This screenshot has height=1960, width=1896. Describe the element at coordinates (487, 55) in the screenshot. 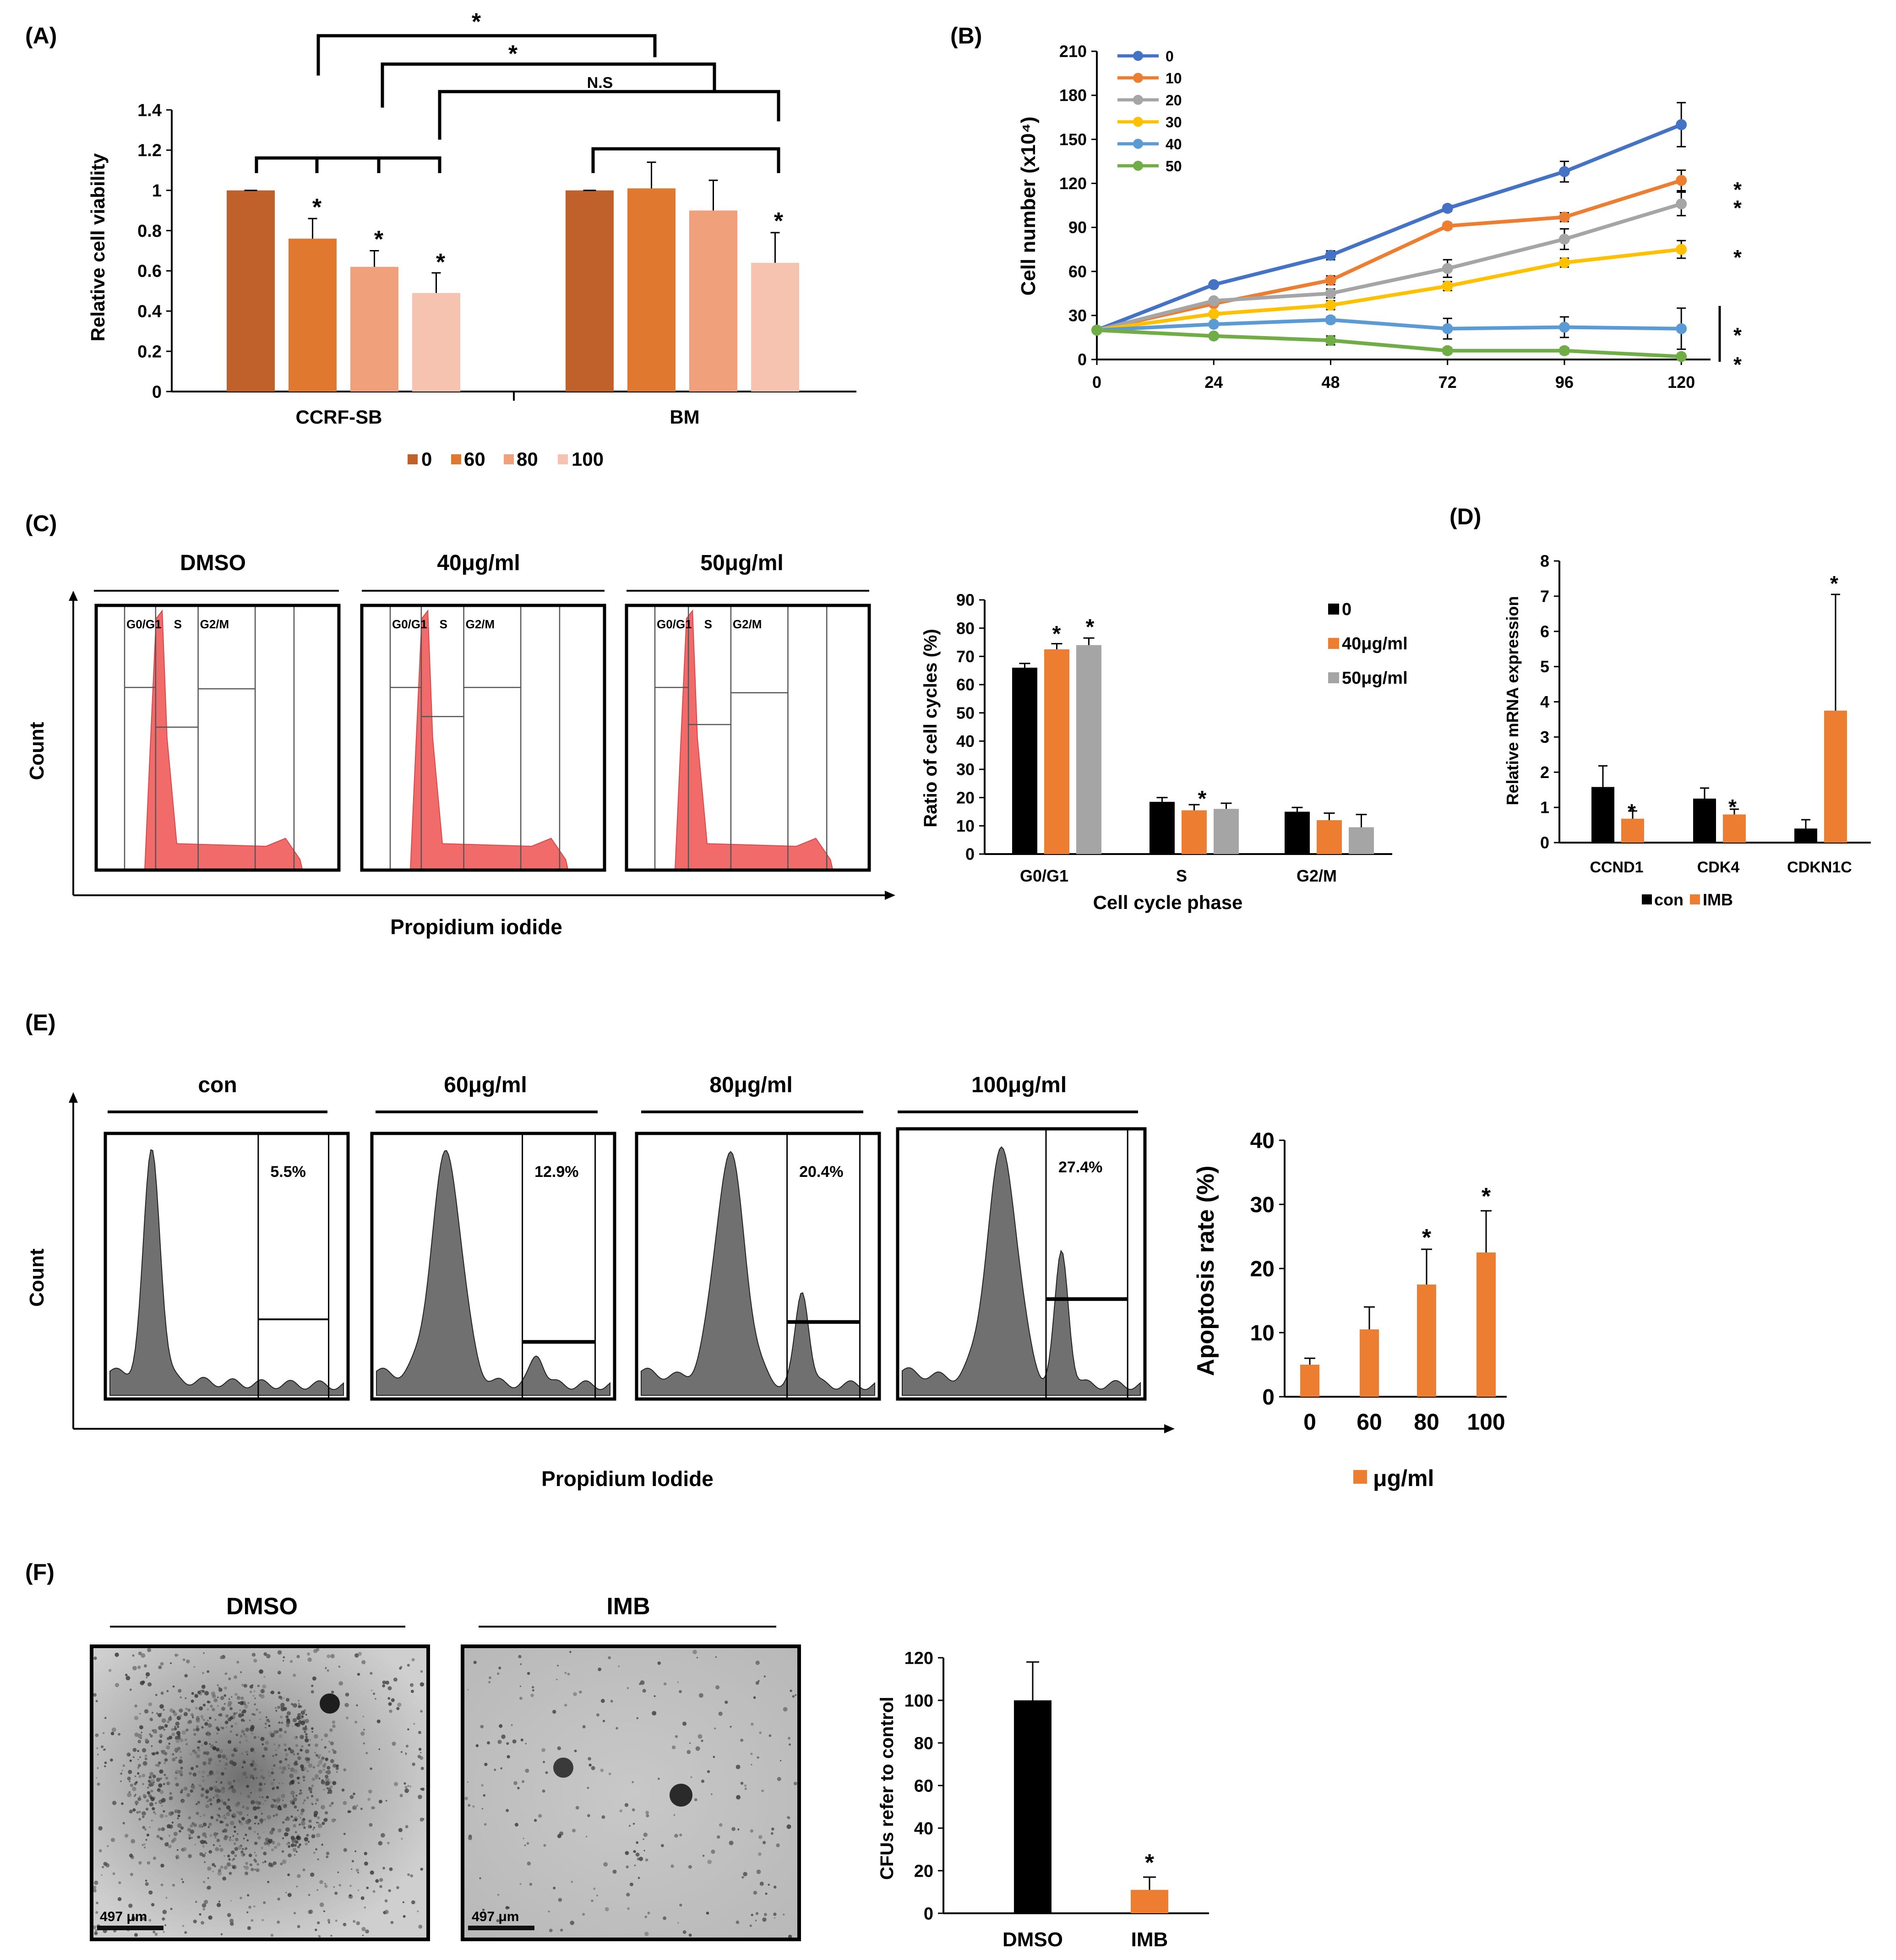

I see `a-bracket-top` at that location.